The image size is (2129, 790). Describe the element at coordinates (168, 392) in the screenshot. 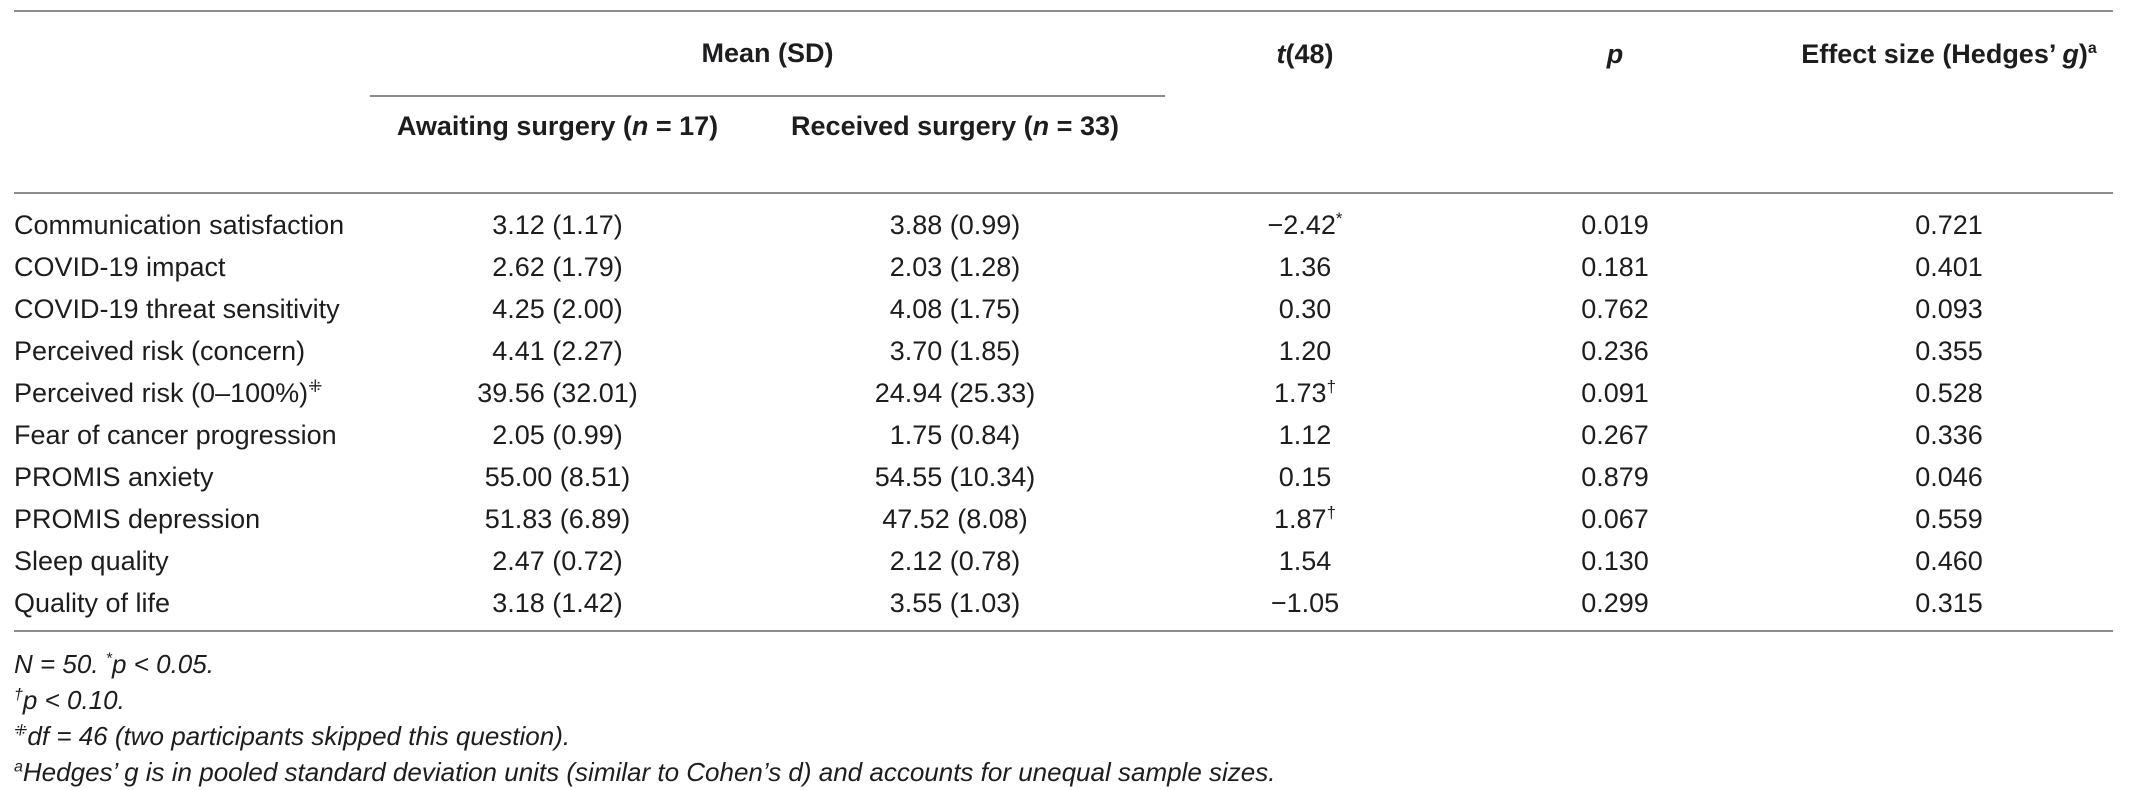

I see `cell-measure-label: Perceived risk (0–100%)⁜` at that location.